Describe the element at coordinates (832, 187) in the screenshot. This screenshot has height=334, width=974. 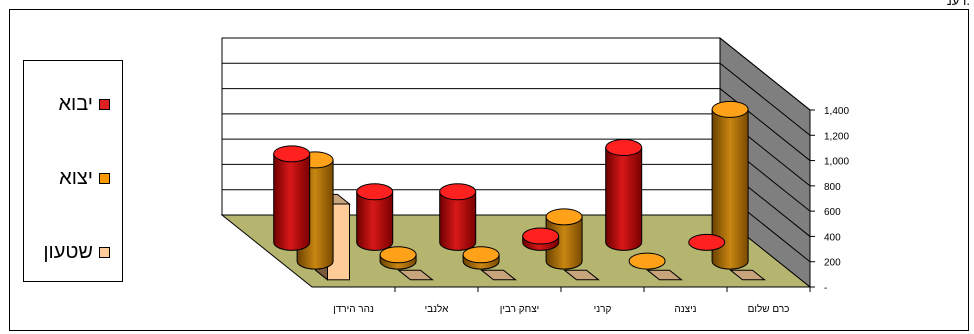
I see `y-tick-label: 800` at that location.